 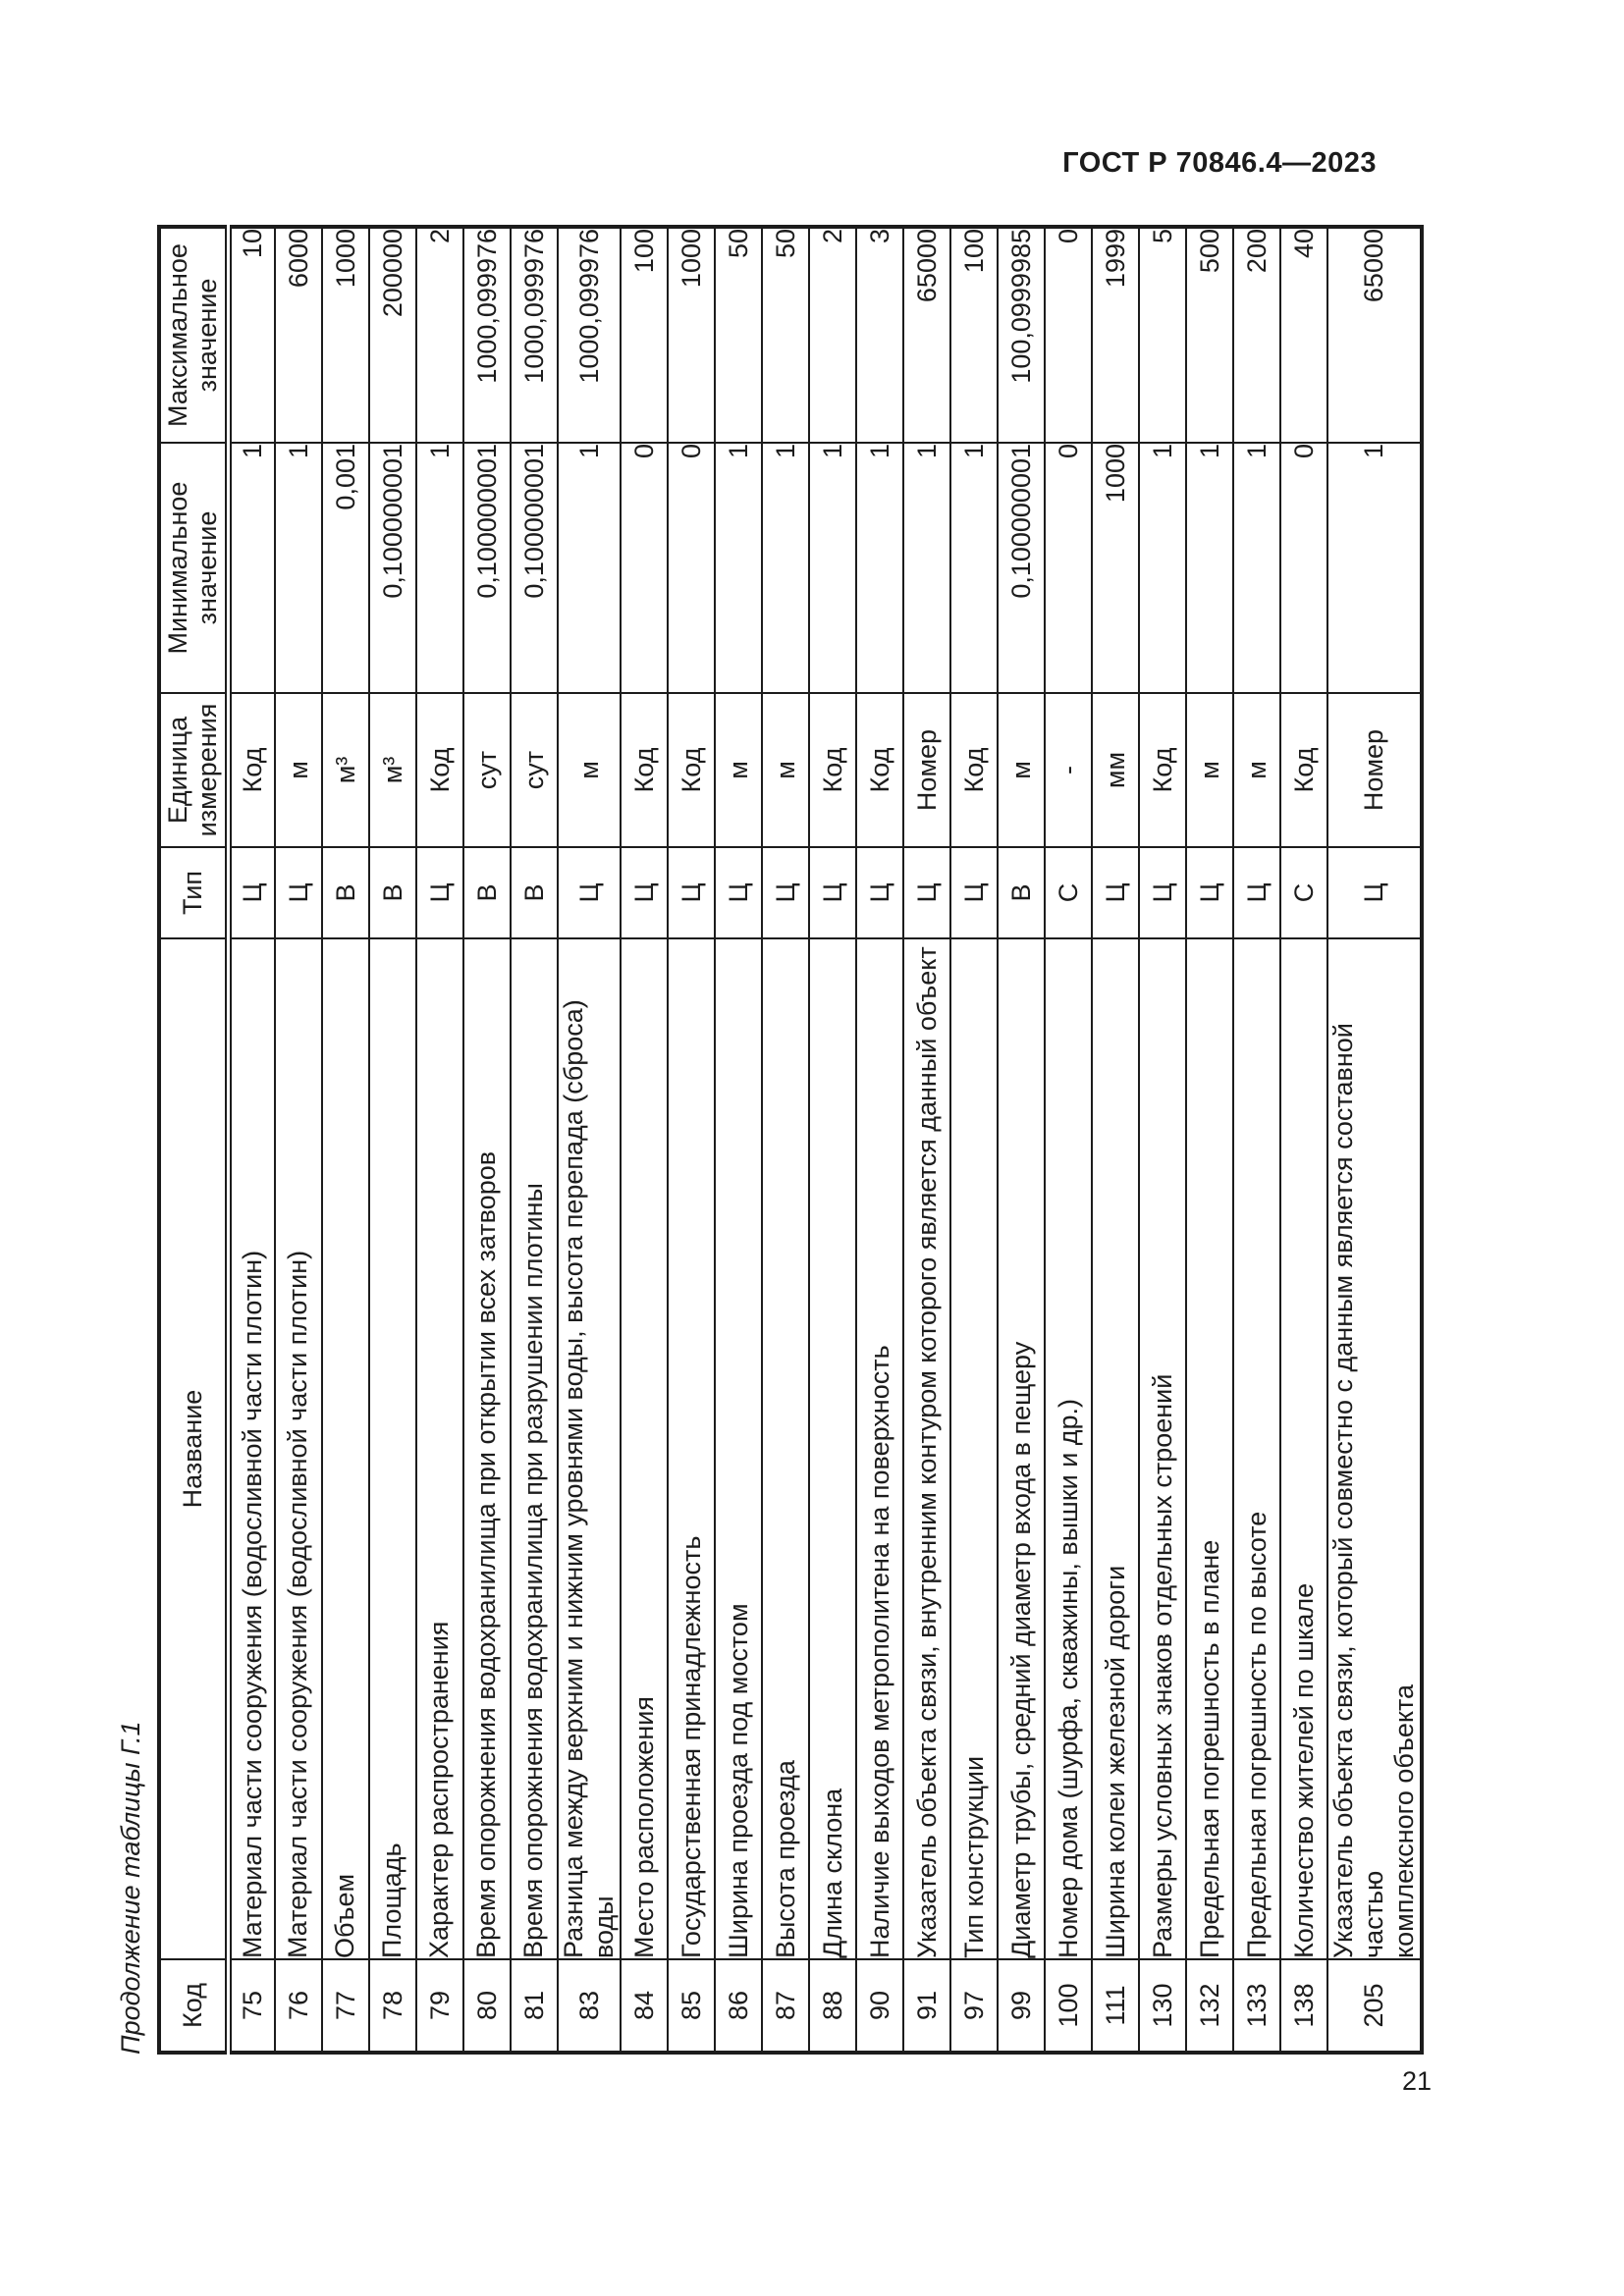 What do you see at coordinates (739, 2006) in the screenshot?
I see `cell-code: 86` at bounding box center [739, 2006].